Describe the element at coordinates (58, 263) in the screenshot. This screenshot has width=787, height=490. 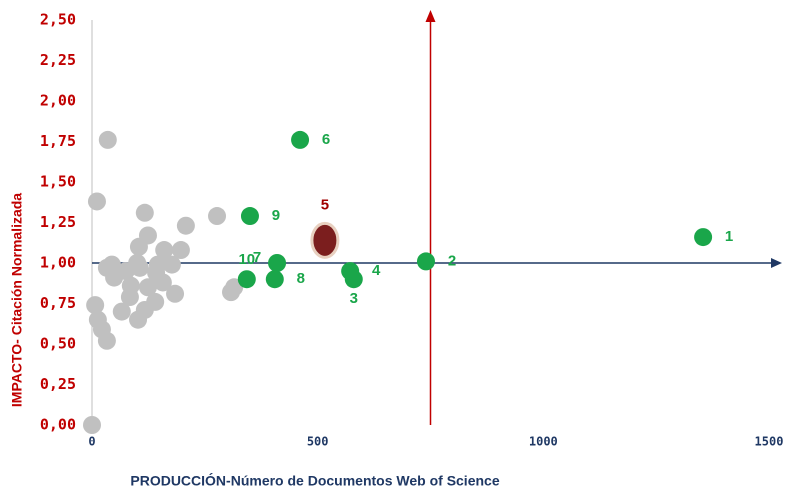
I see `y-tick-label: 1,00` at that location.